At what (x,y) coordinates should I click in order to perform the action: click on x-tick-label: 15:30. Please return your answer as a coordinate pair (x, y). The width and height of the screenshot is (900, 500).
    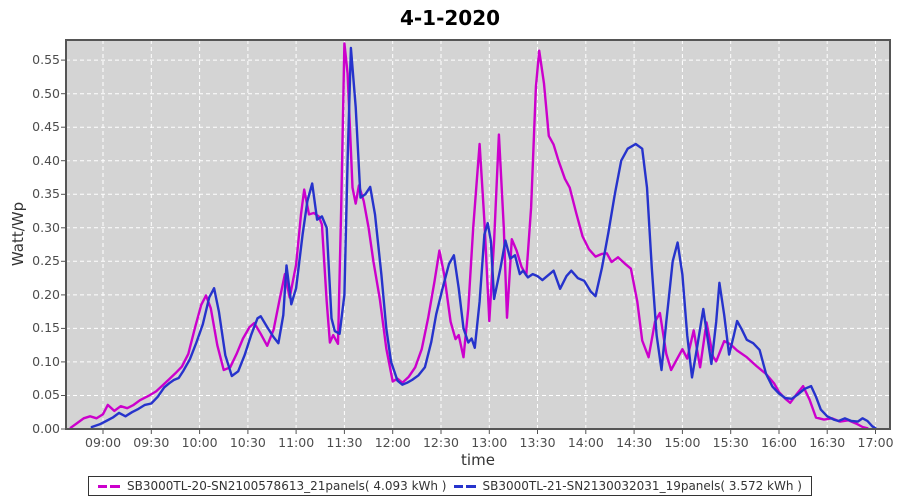
    Looking at the image, I should click on (730, 442).